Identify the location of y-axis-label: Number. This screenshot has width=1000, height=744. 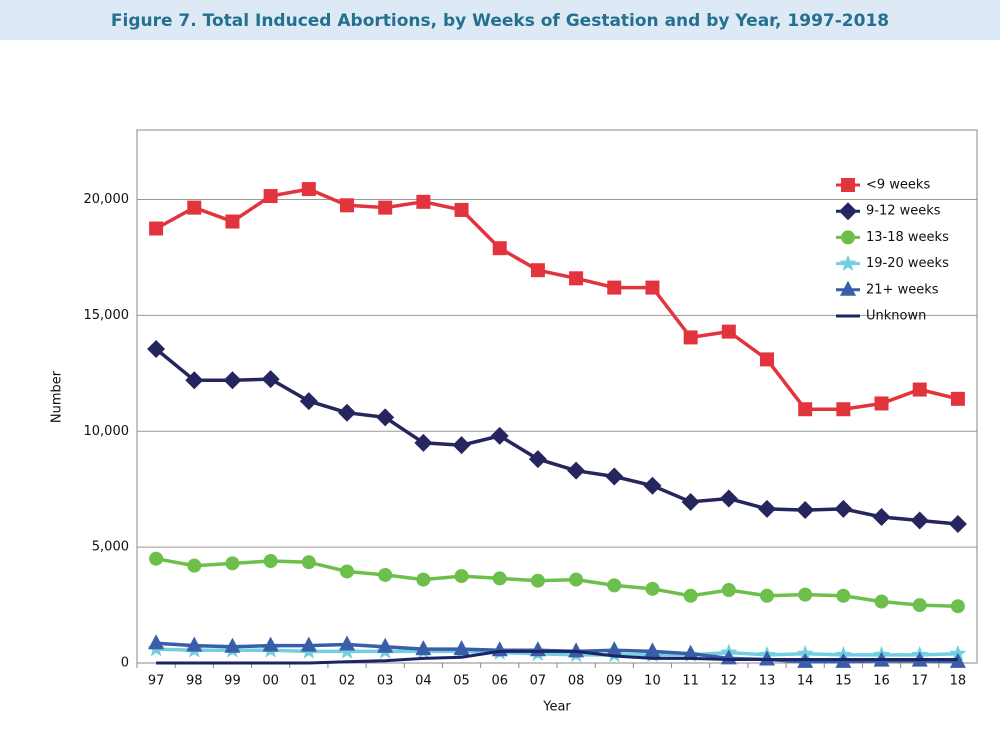
(57, 396).